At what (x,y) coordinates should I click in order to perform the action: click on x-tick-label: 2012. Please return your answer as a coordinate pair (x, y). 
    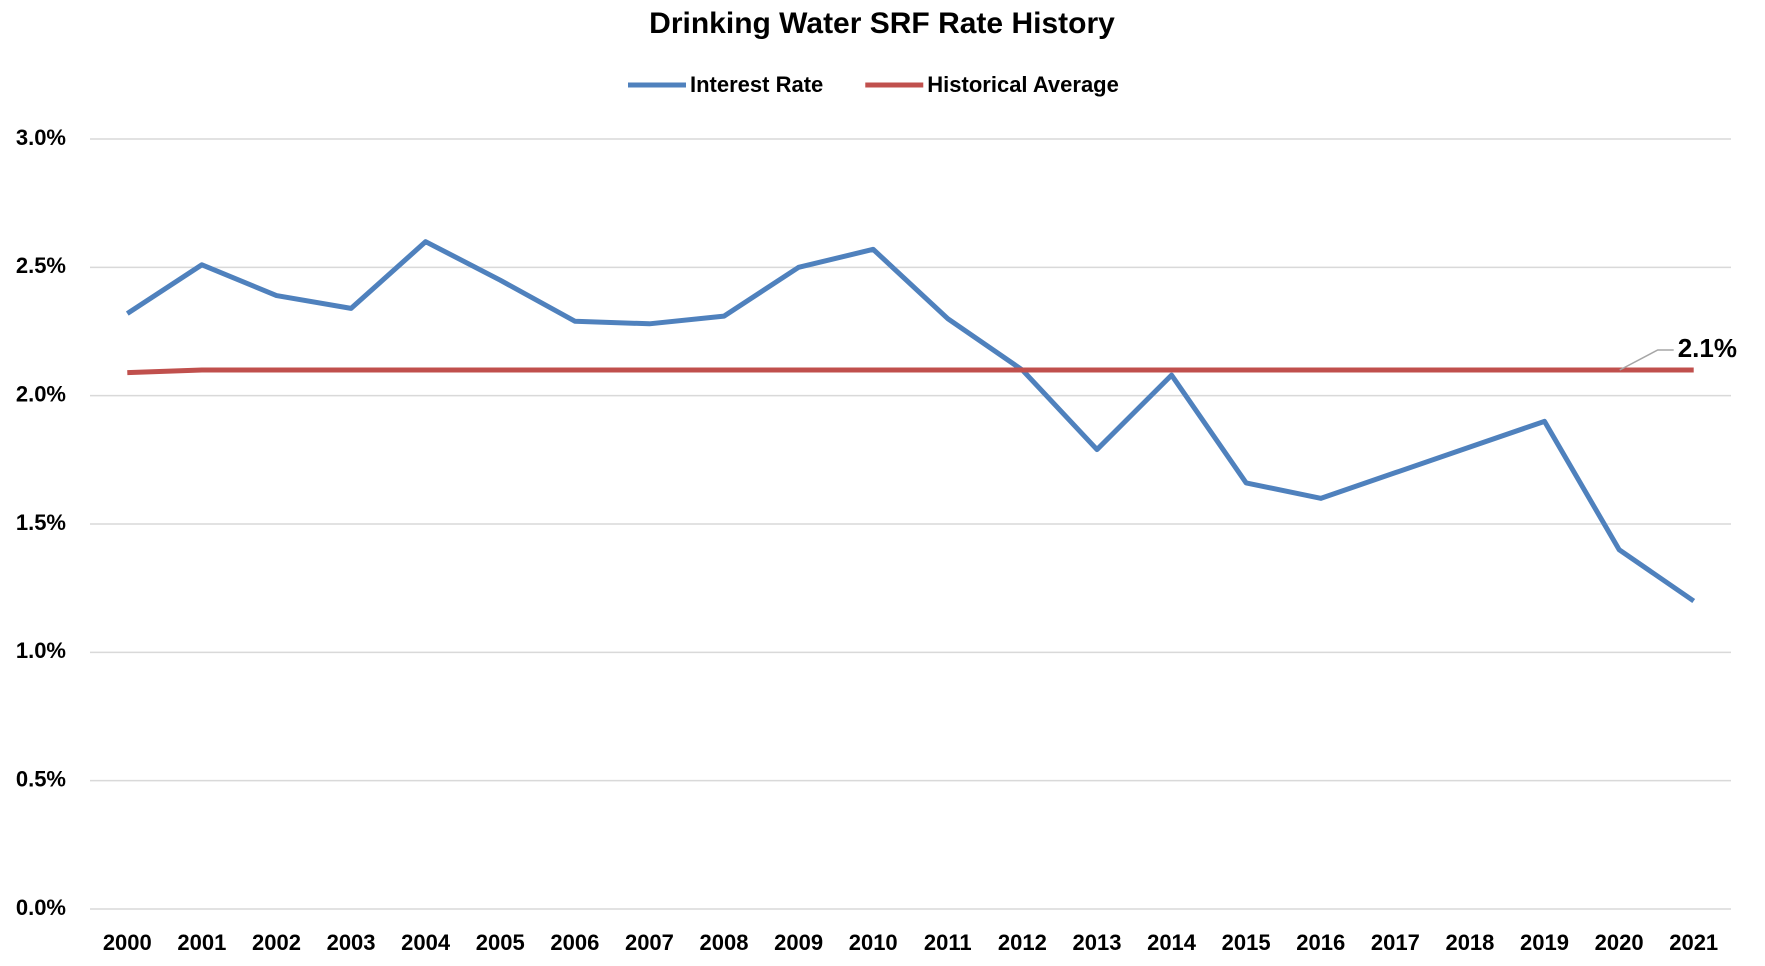
    Looking at the image, I should click on (1022, 942).